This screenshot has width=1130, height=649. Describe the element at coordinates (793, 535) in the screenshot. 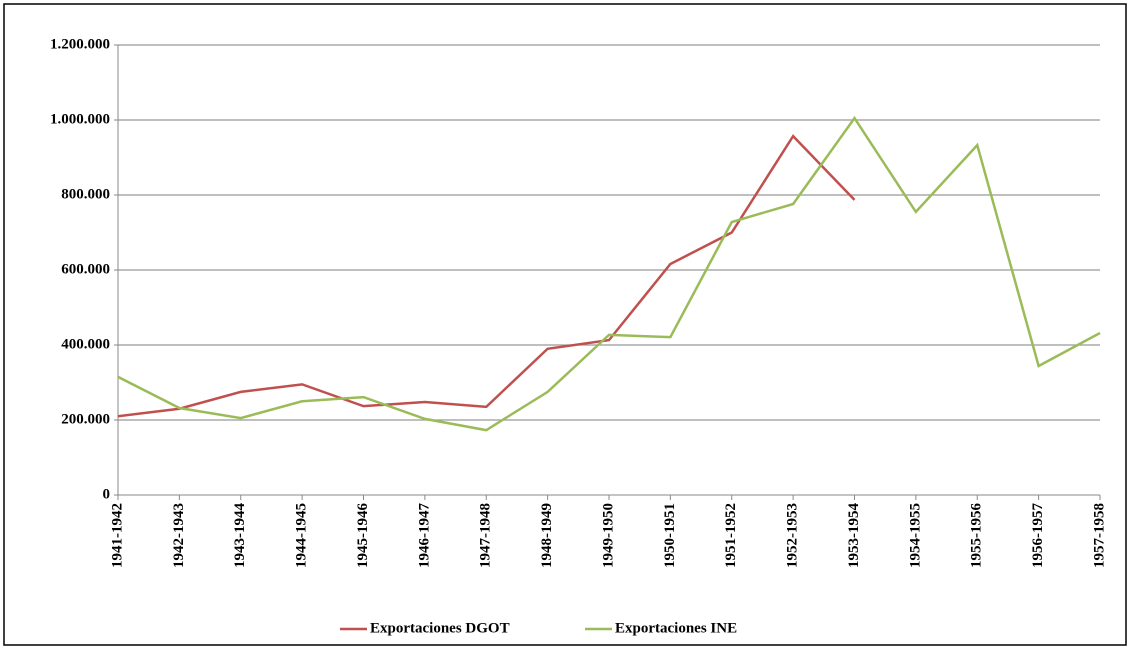

I see `x-tick-label: 1952-1953` at that location.